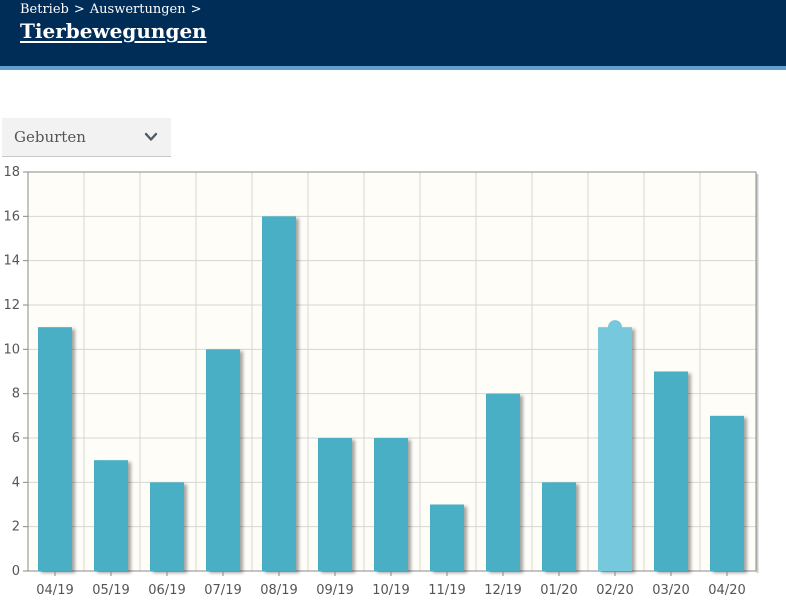 The image size is (786, 603). Describe the element at coordinates (334, 590) in the screenshot. I see `x-tick-label: 09/19` at that location.